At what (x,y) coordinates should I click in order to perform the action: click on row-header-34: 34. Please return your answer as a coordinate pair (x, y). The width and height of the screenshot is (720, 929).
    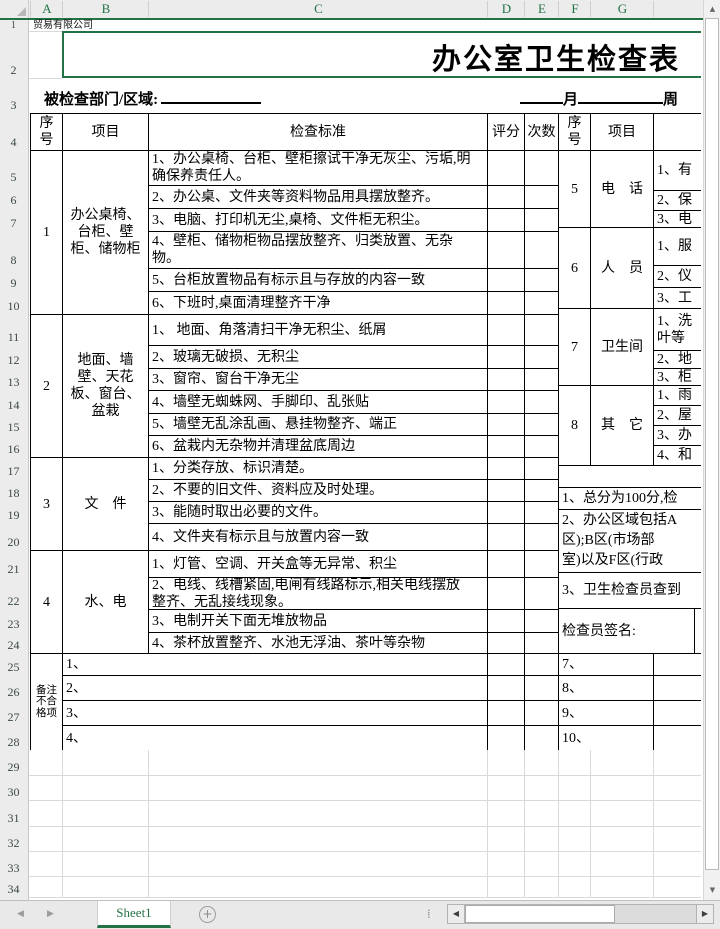
    Looking at the image, I should click on (13, 889).